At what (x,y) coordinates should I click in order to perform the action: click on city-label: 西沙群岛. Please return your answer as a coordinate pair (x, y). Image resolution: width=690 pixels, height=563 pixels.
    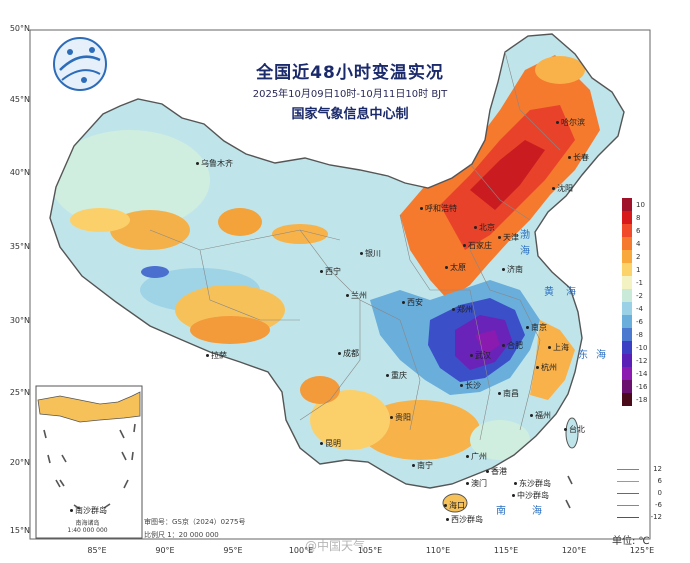
    Looking at the image, I should click on (464, 519).